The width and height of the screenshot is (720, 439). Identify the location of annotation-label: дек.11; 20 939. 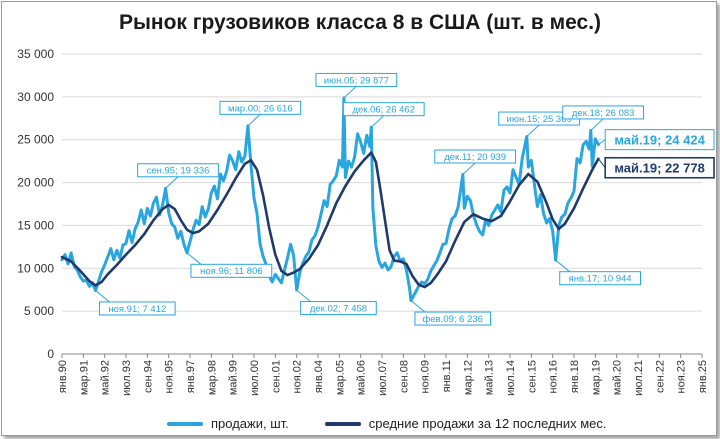
(475, 157).